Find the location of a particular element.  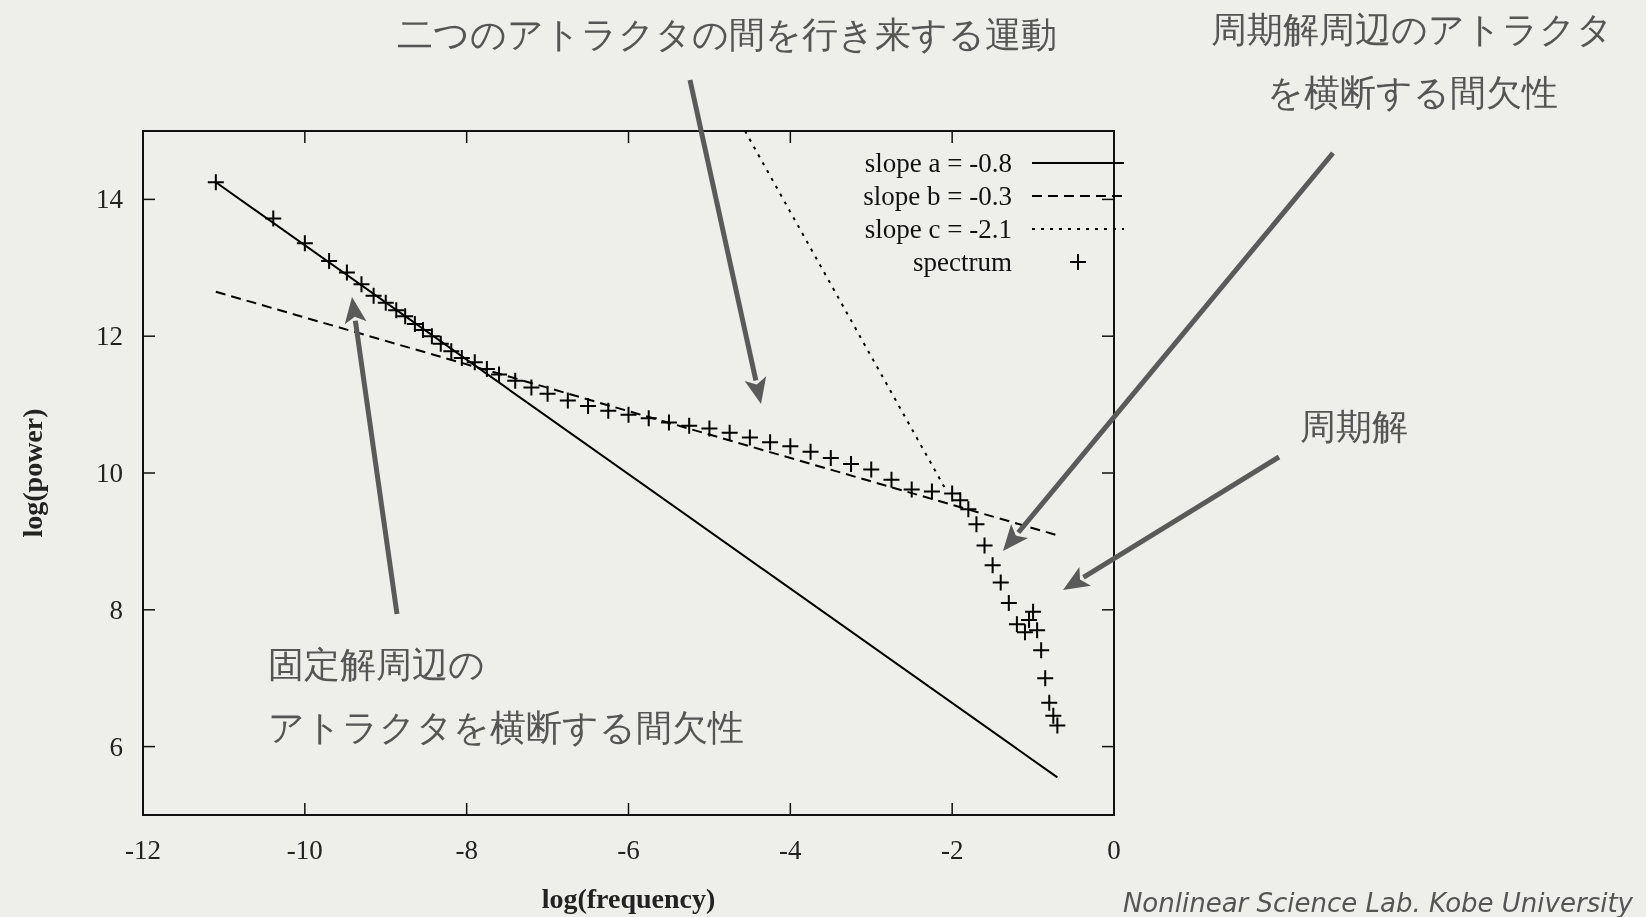

y-tick-label: 14 is located at coordinates (110, 199).